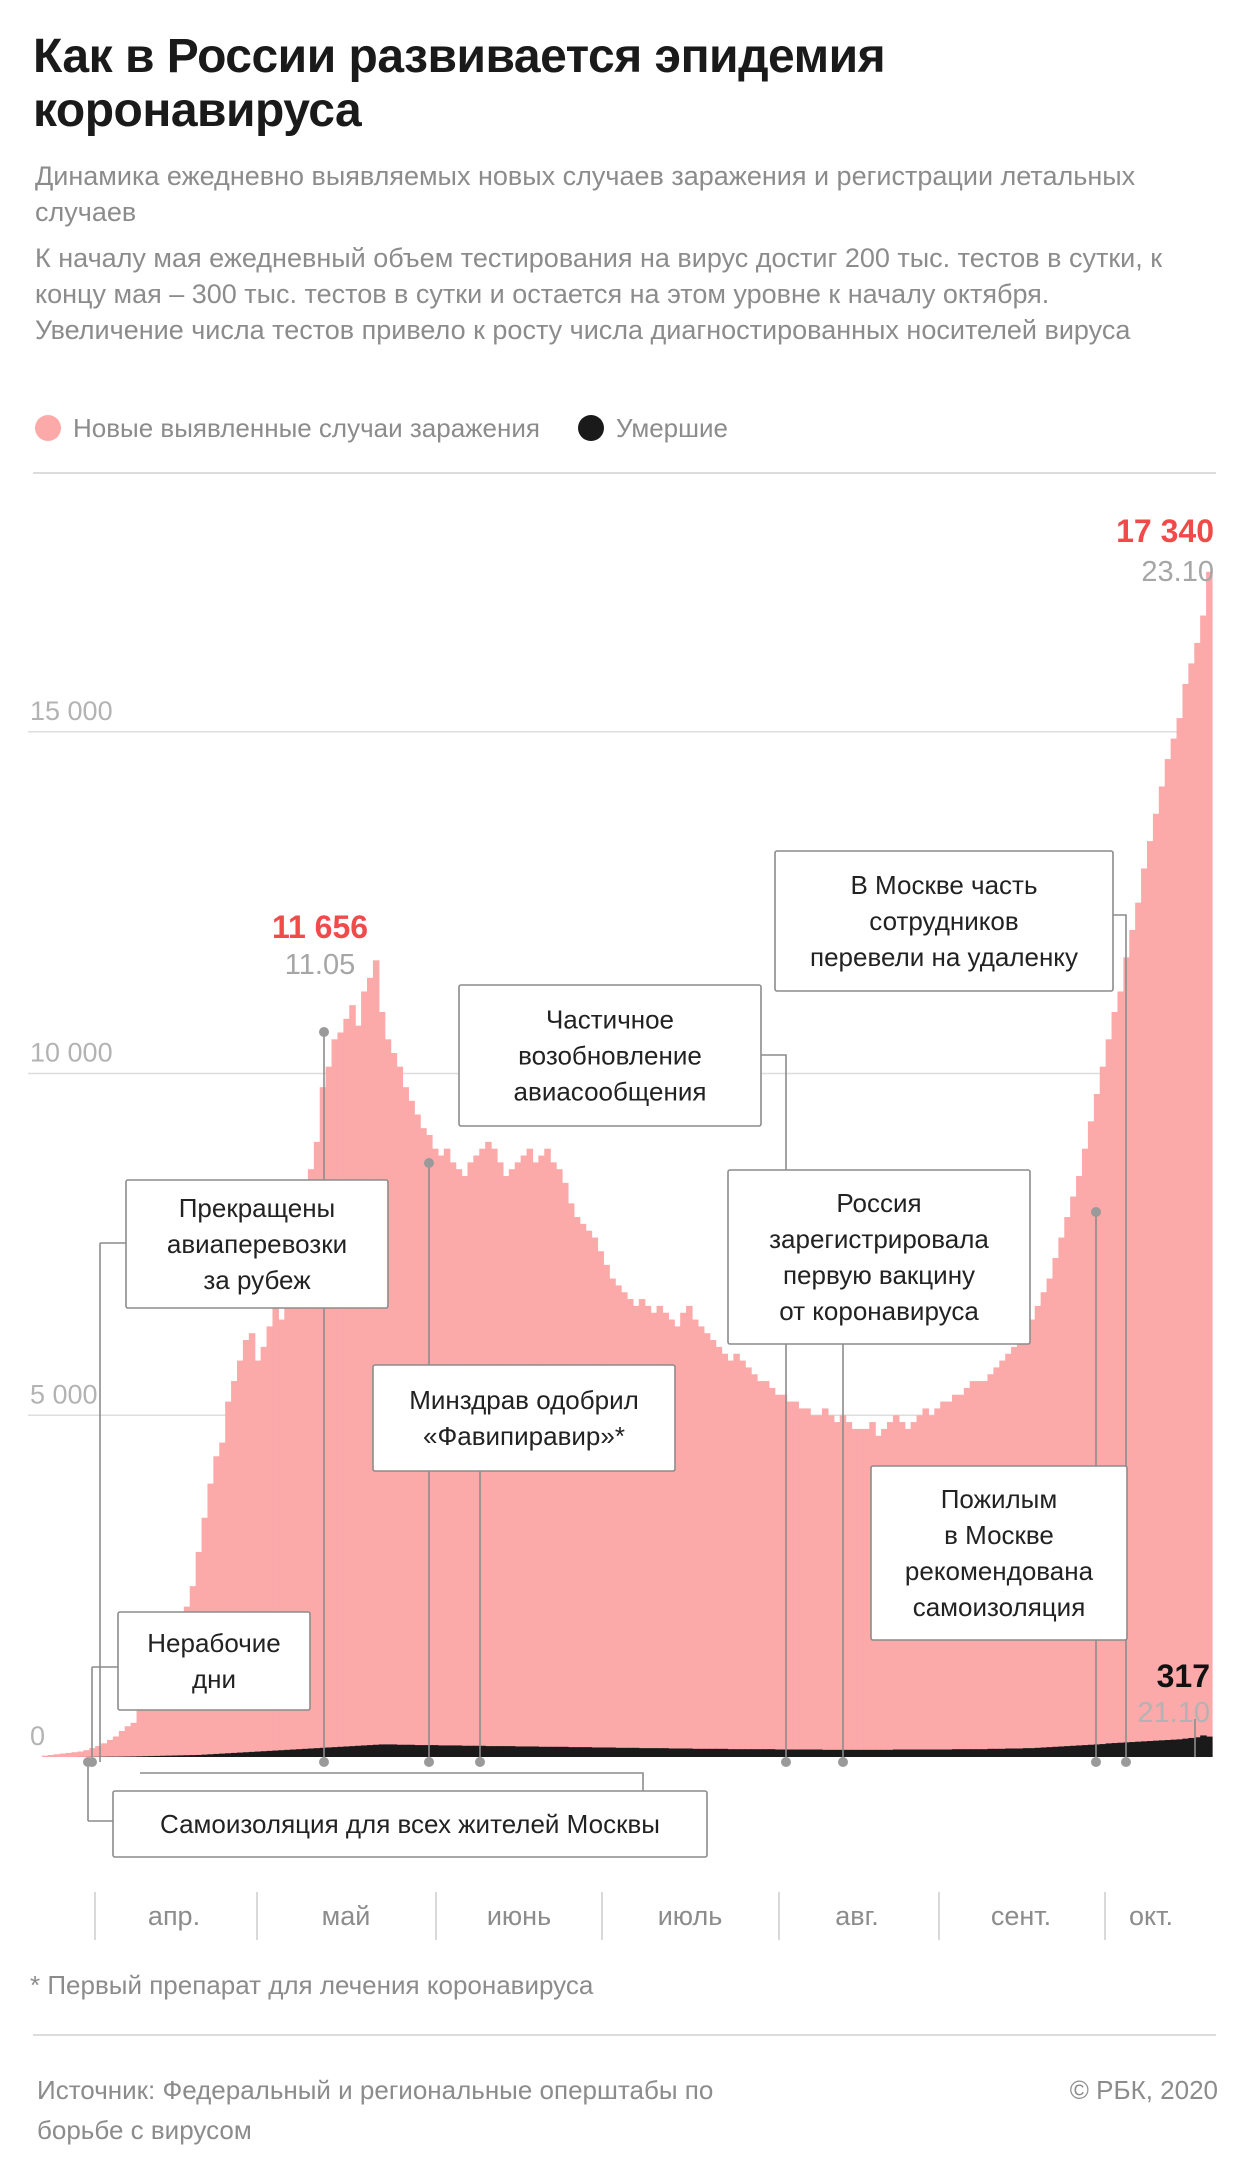 Image resolution: width=1240 pixels, height=2174 pixels. Describe the element at coordinates (48, 428) in the screenshot. I see `legend-swatch-cases` at that location.